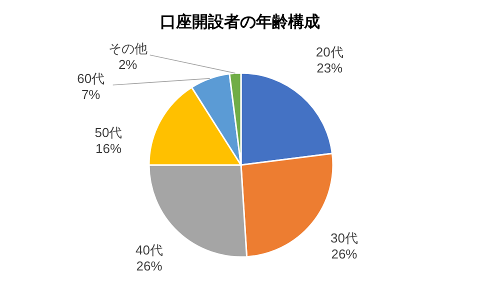 This screenshot has width=480, height=288. Describe the element at coordinates (108, 132) in the screenshot. I see `slice-label: 50代` at that location.